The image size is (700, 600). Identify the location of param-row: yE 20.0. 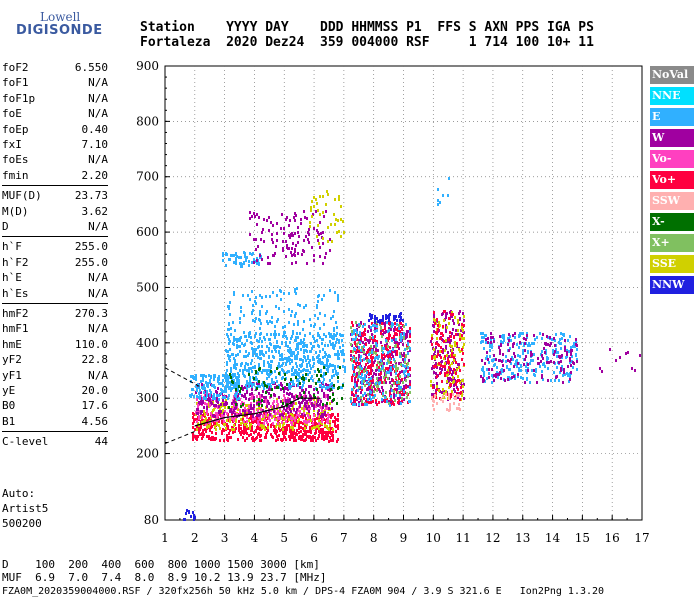
(56, 391).